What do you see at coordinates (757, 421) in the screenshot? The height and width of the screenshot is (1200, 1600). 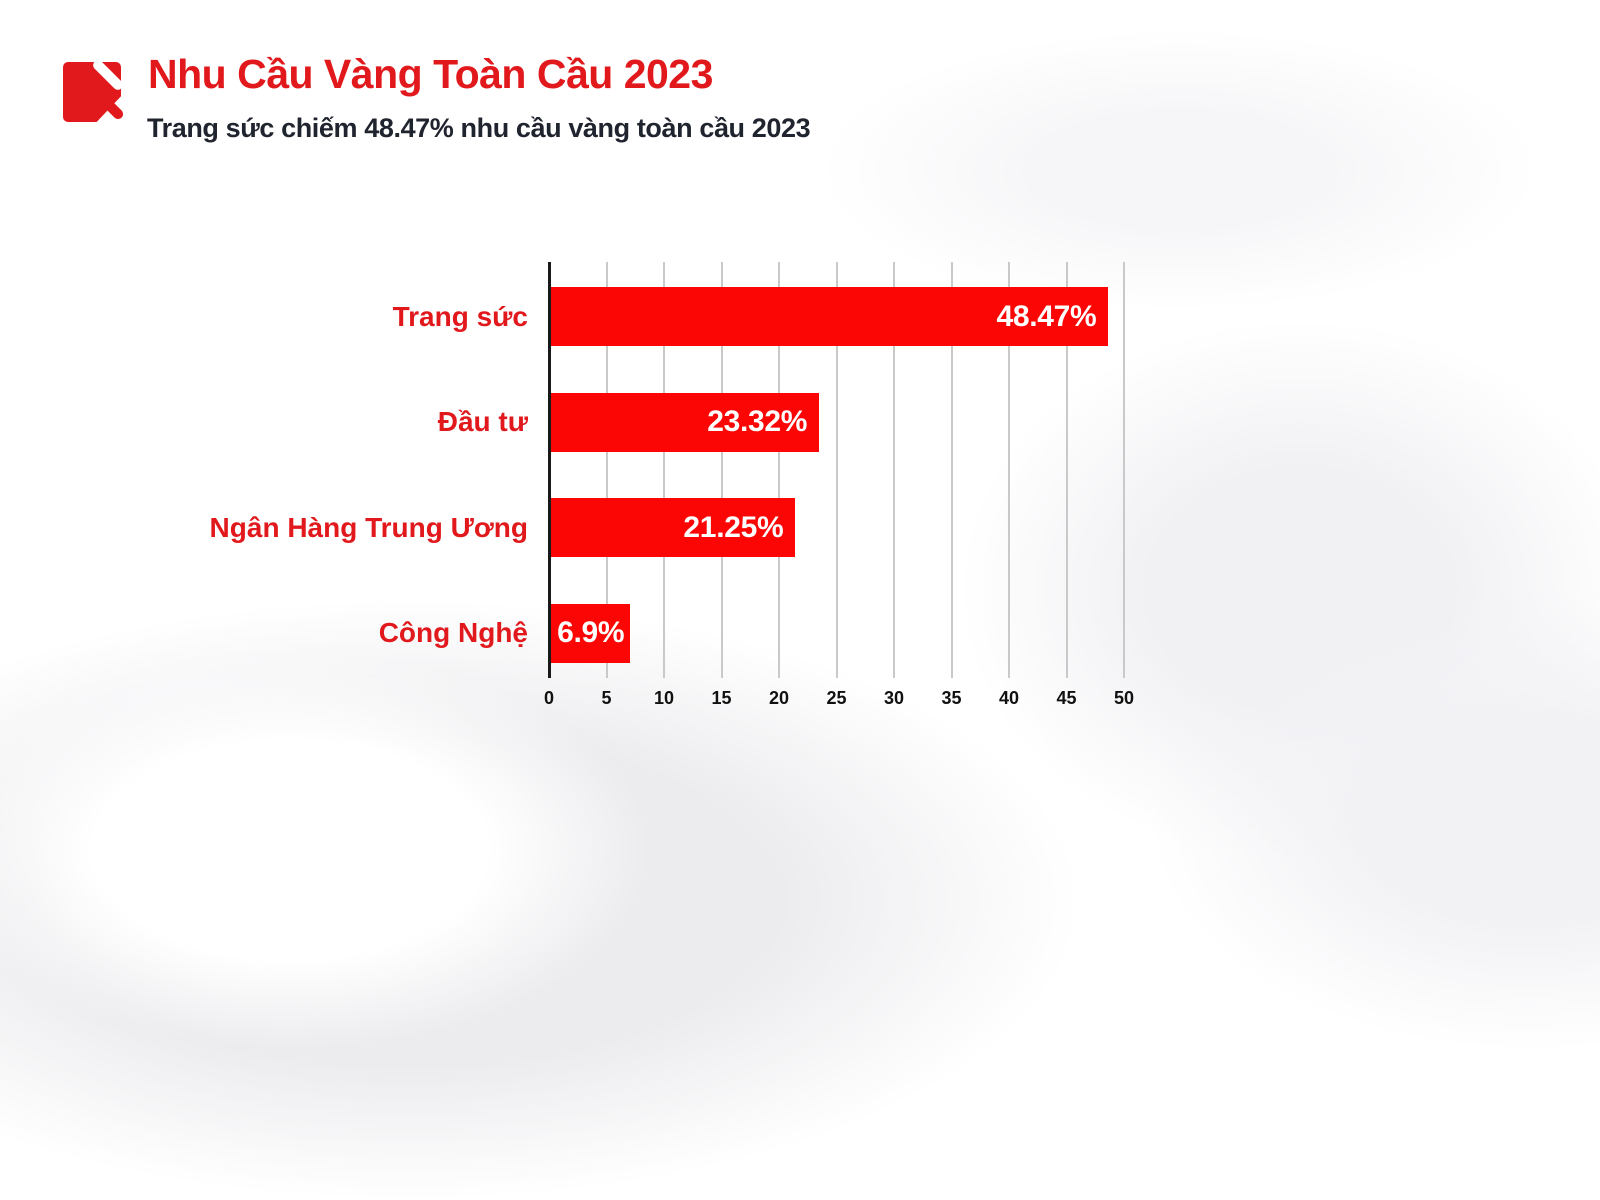 I see `bar-value-label: 23.32%` at bounding box center [757, 421].